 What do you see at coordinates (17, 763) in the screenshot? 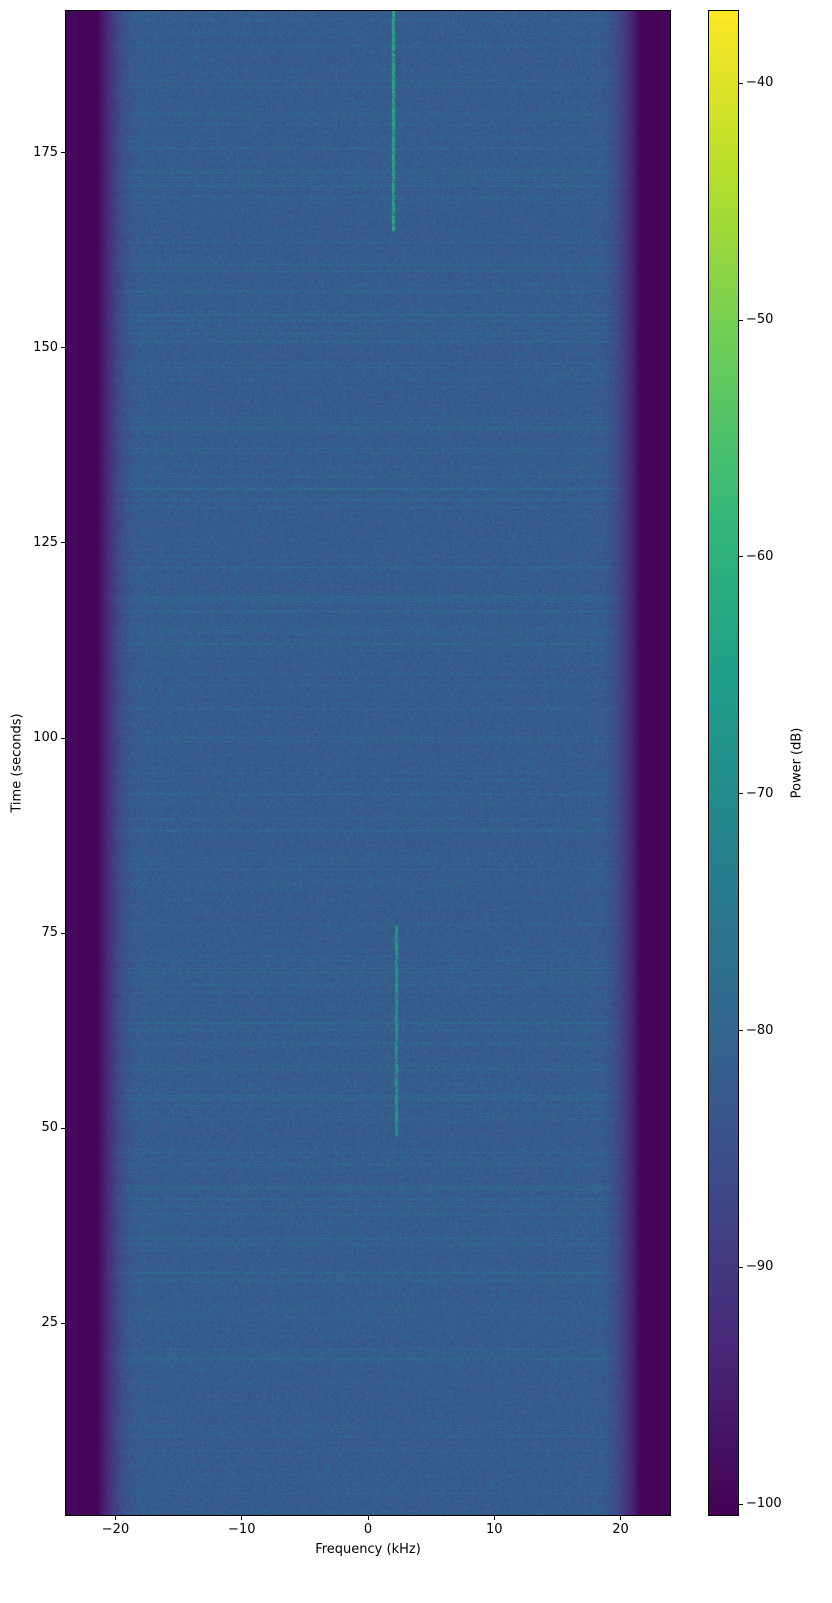
I see `y-axis-label: Time (seconds)` at bounding box center [17, 763].